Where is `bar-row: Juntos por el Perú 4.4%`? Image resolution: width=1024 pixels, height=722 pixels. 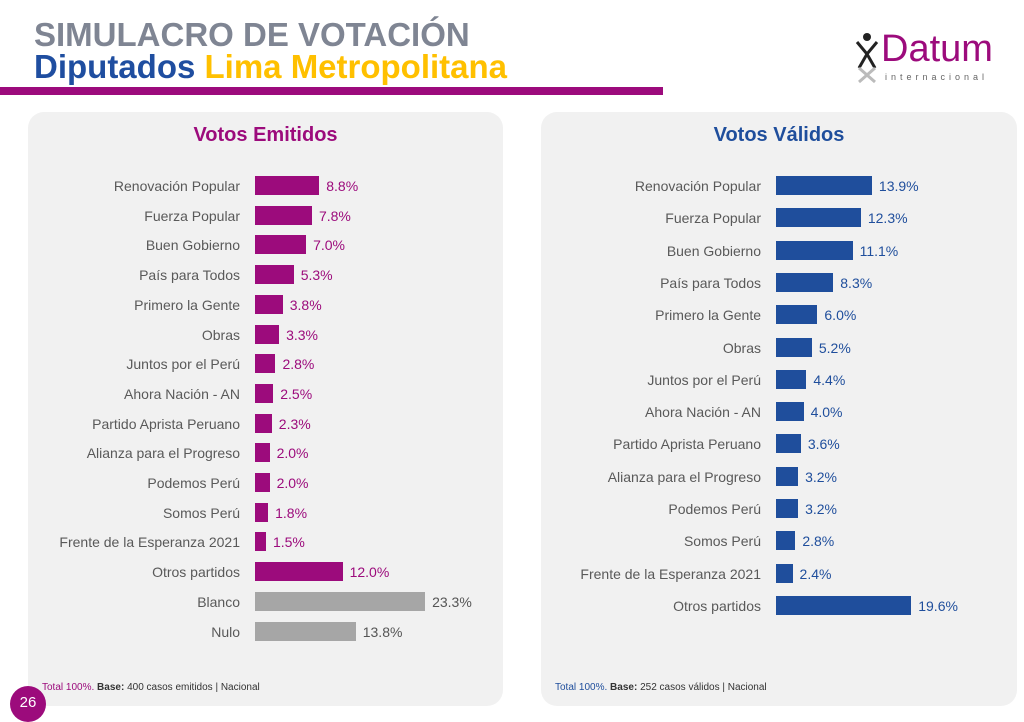 bar-row: Juntos por el Perú 4.4% is located at coordinates (779, 379).